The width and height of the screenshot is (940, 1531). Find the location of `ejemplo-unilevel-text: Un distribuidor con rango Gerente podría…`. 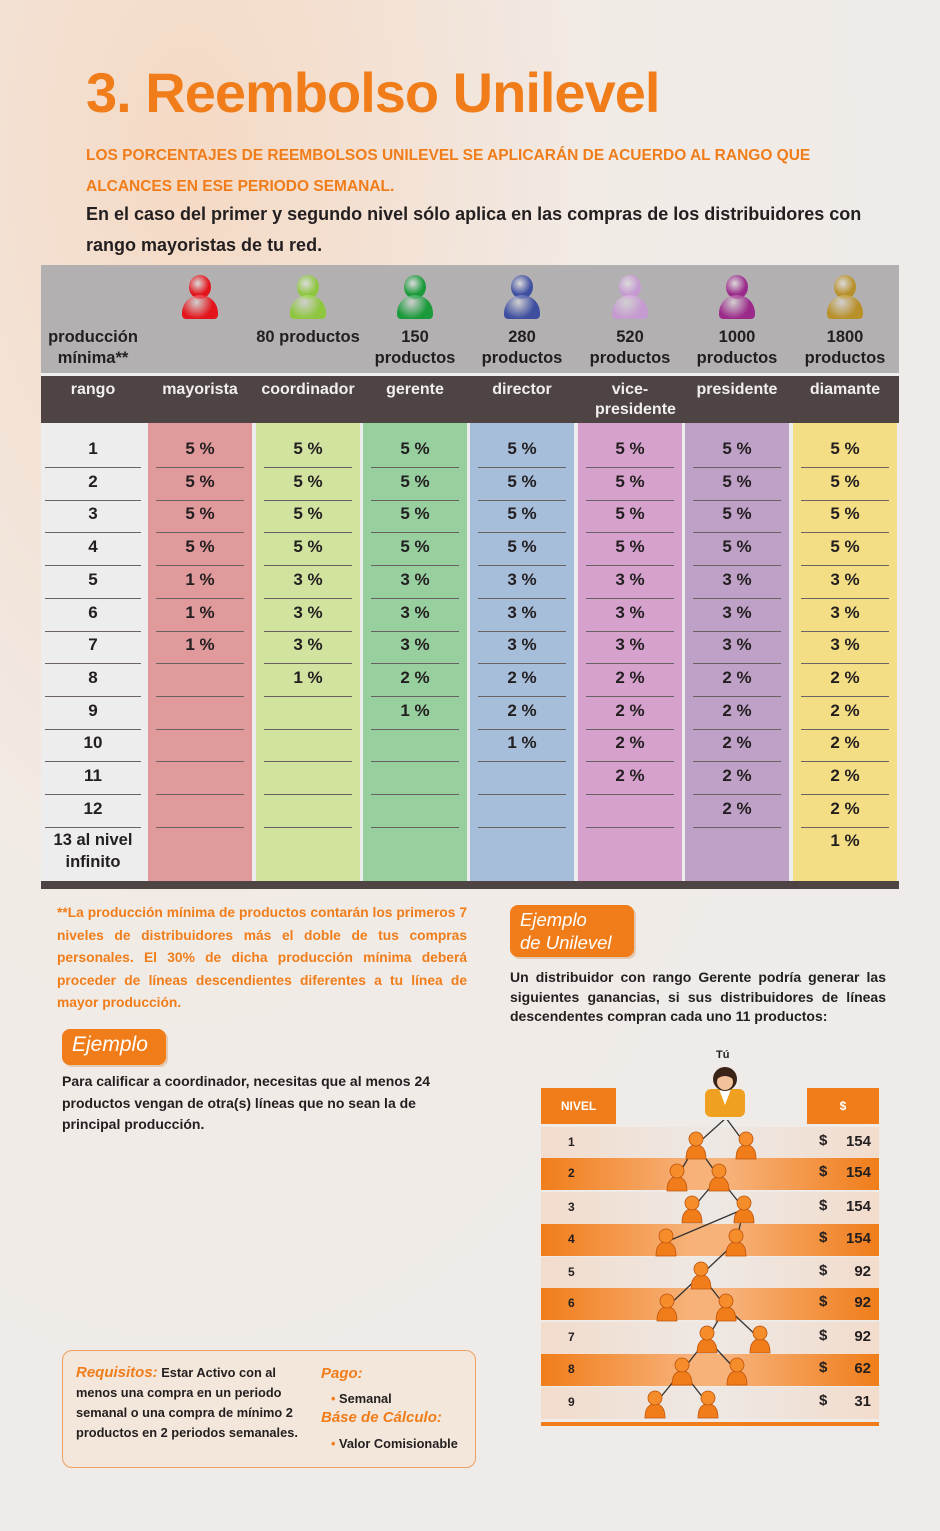

ejemplo-unilevel-text: Un distribuidor con rango Gerente podría… is located at coordinates (698, 996).